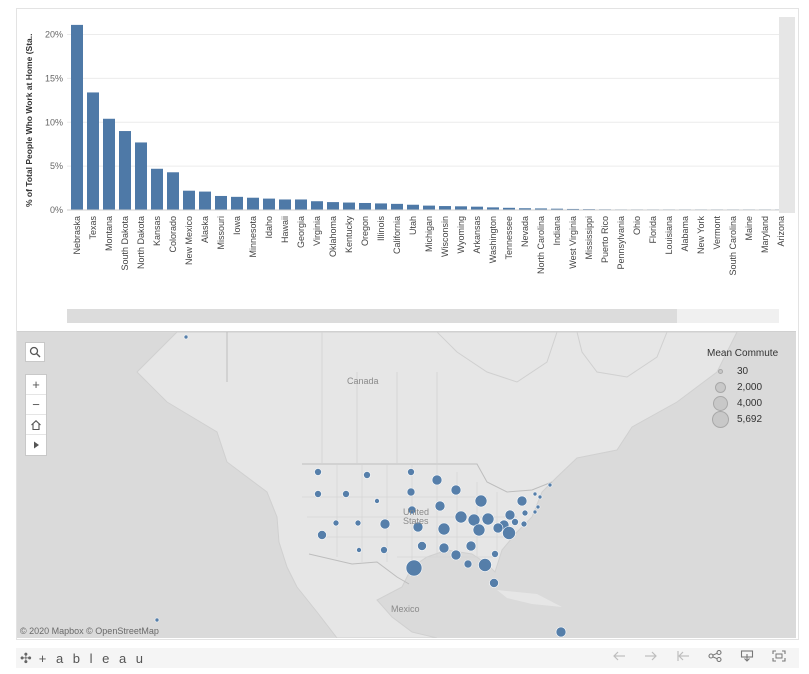  Describe the element at coordinates (747, 657) in the screenshot. I see `download-icon` at that location.